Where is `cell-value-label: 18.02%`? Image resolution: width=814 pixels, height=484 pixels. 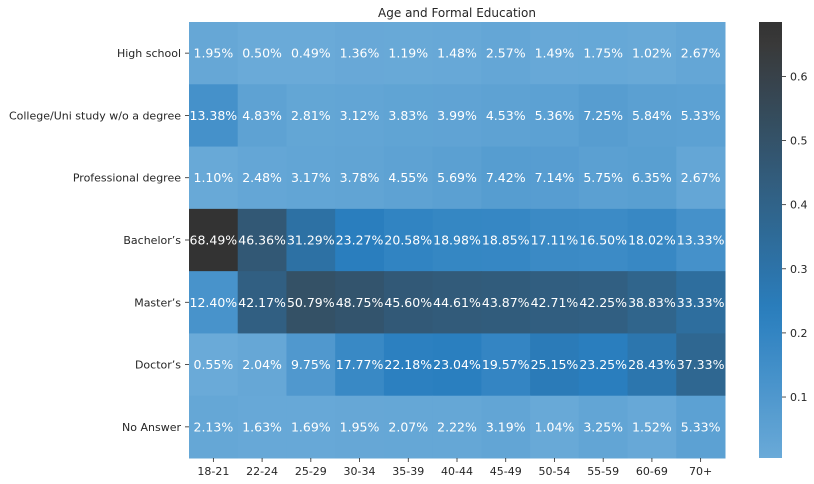 cell-value-label: 18.02% is located at coordinates (652, 240).